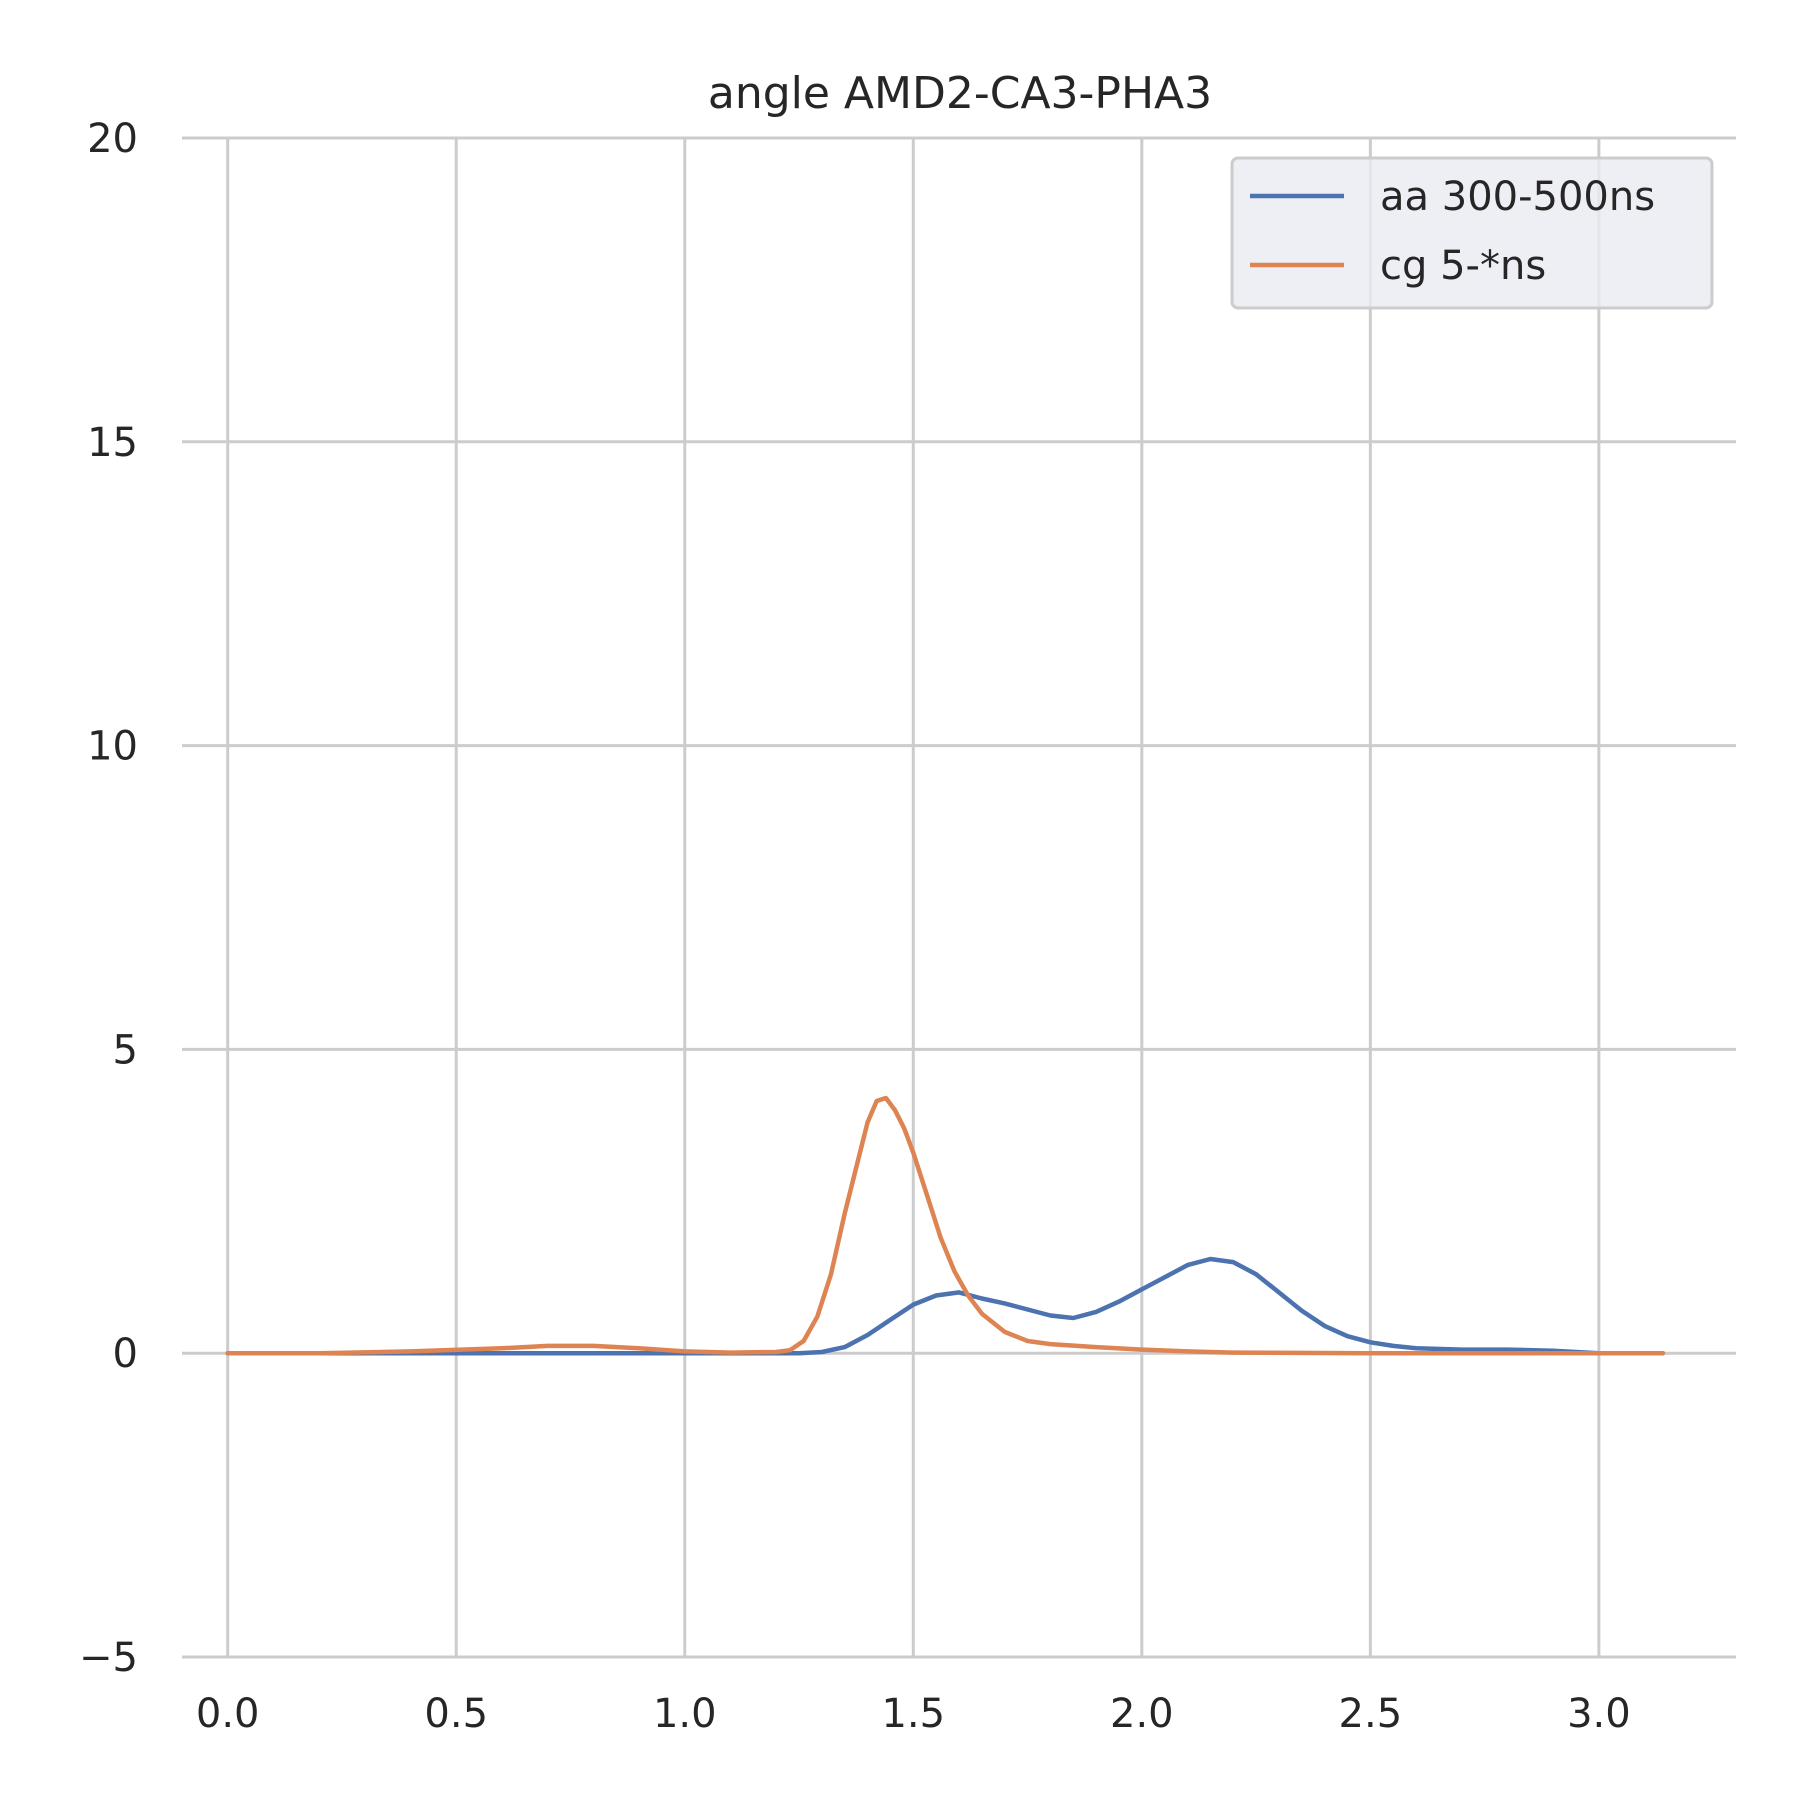 Image resolution: width=1800 pixels, height=1800 pixels. I want to click on x-tick-label: 3.0, so click(1599, 1714).